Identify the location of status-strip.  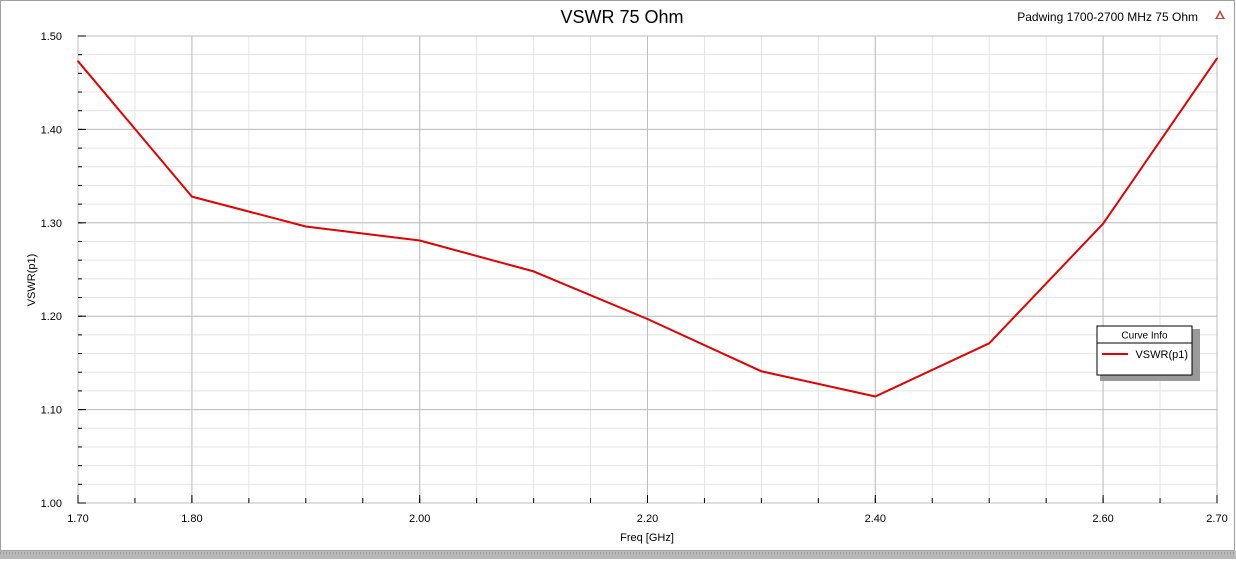
(618, 555).